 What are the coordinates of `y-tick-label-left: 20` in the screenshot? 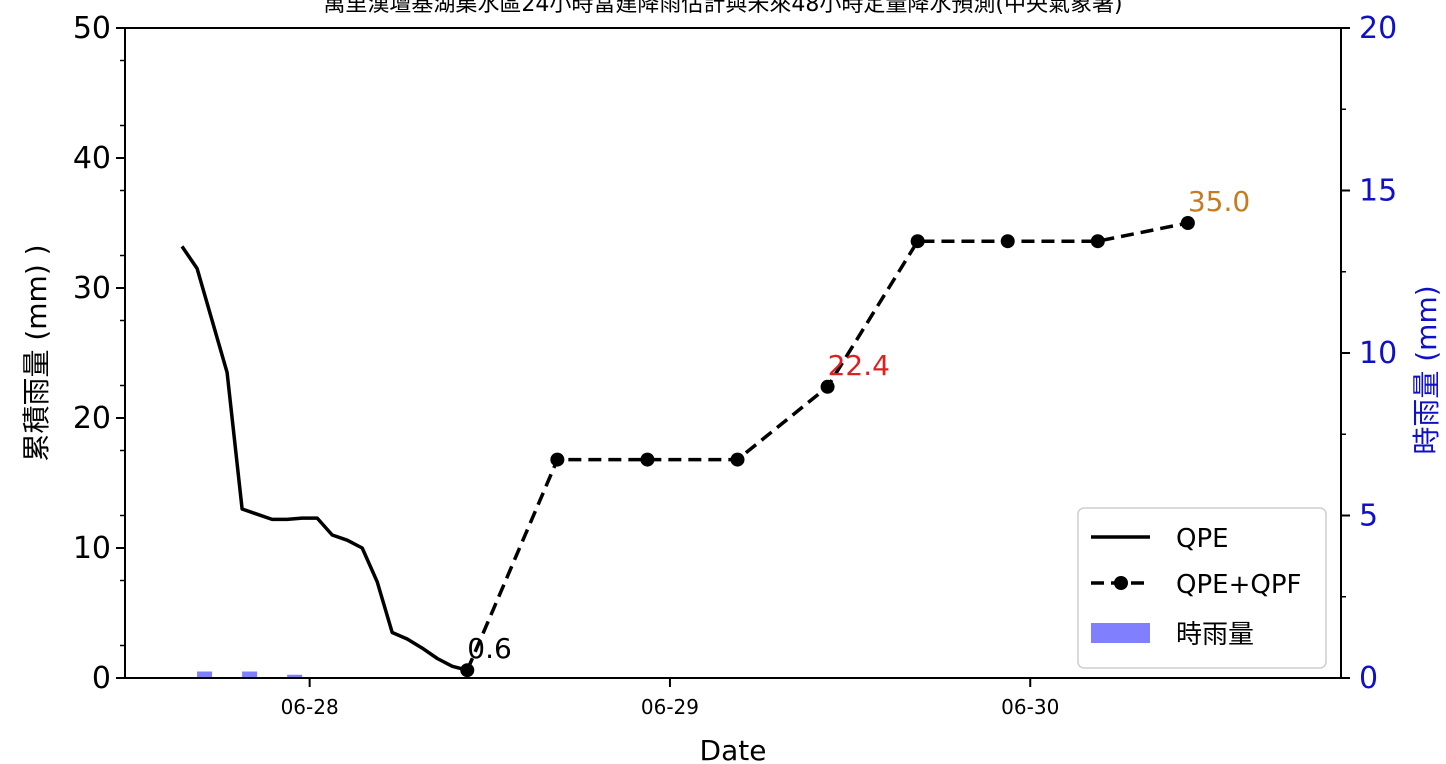 It's located at (92, 418).